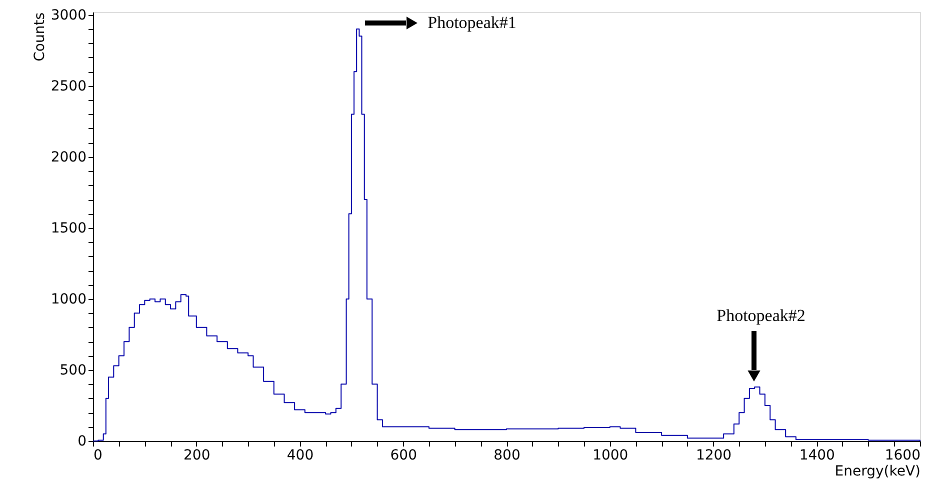 The width and height of the screenshot is (941, 486). Describe the element at coordinates (761, 315) in the screenshot. I see `annotation: Photopeak#2` at that location.